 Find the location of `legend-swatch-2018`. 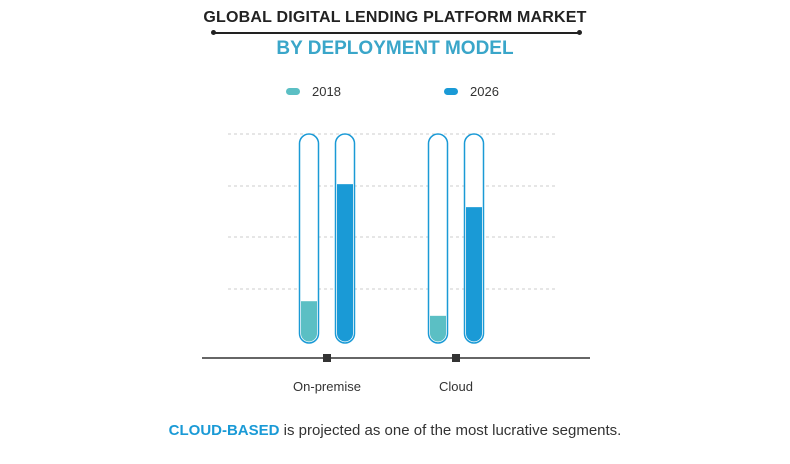

legend-swatch-2018 is located at coordinates (293, 91).